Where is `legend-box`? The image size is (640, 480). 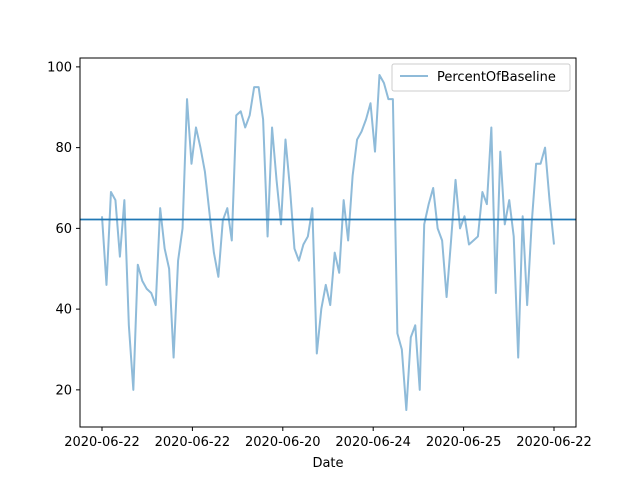 legend-box is located at coordinates (481, 77).